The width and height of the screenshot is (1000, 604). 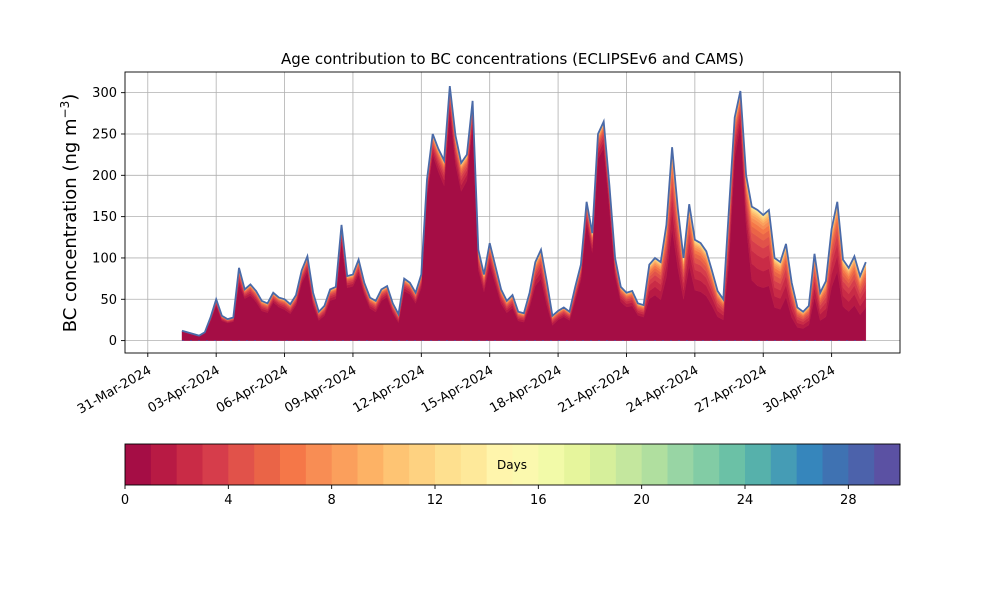 I want to click on x-tick-label: 27-Apr-2024, so click(x=731, y=389).